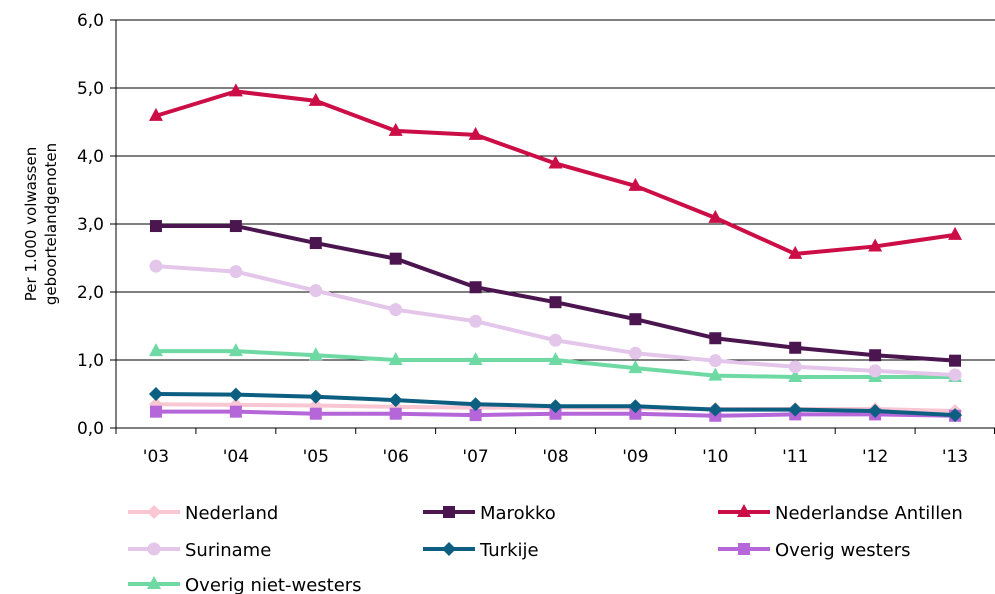  I want to click on x-tick-label: '06, so click(396, 457).